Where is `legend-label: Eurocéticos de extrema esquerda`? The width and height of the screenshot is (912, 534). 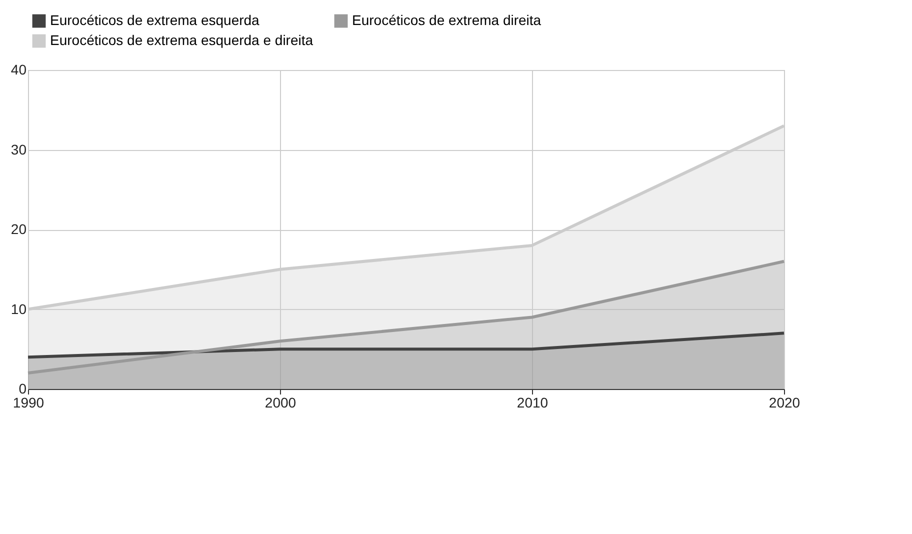 legend-label: Eurocéticos de extrema esquerda is located at coordinates (155, 20).